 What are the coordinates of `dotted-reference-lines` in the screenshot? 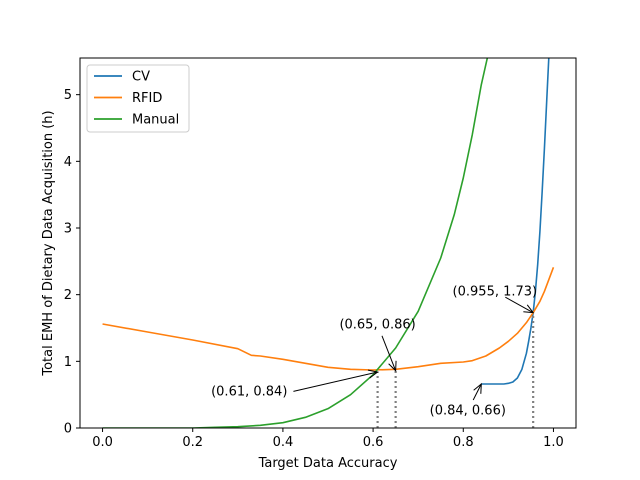 It's located at (455, 370).